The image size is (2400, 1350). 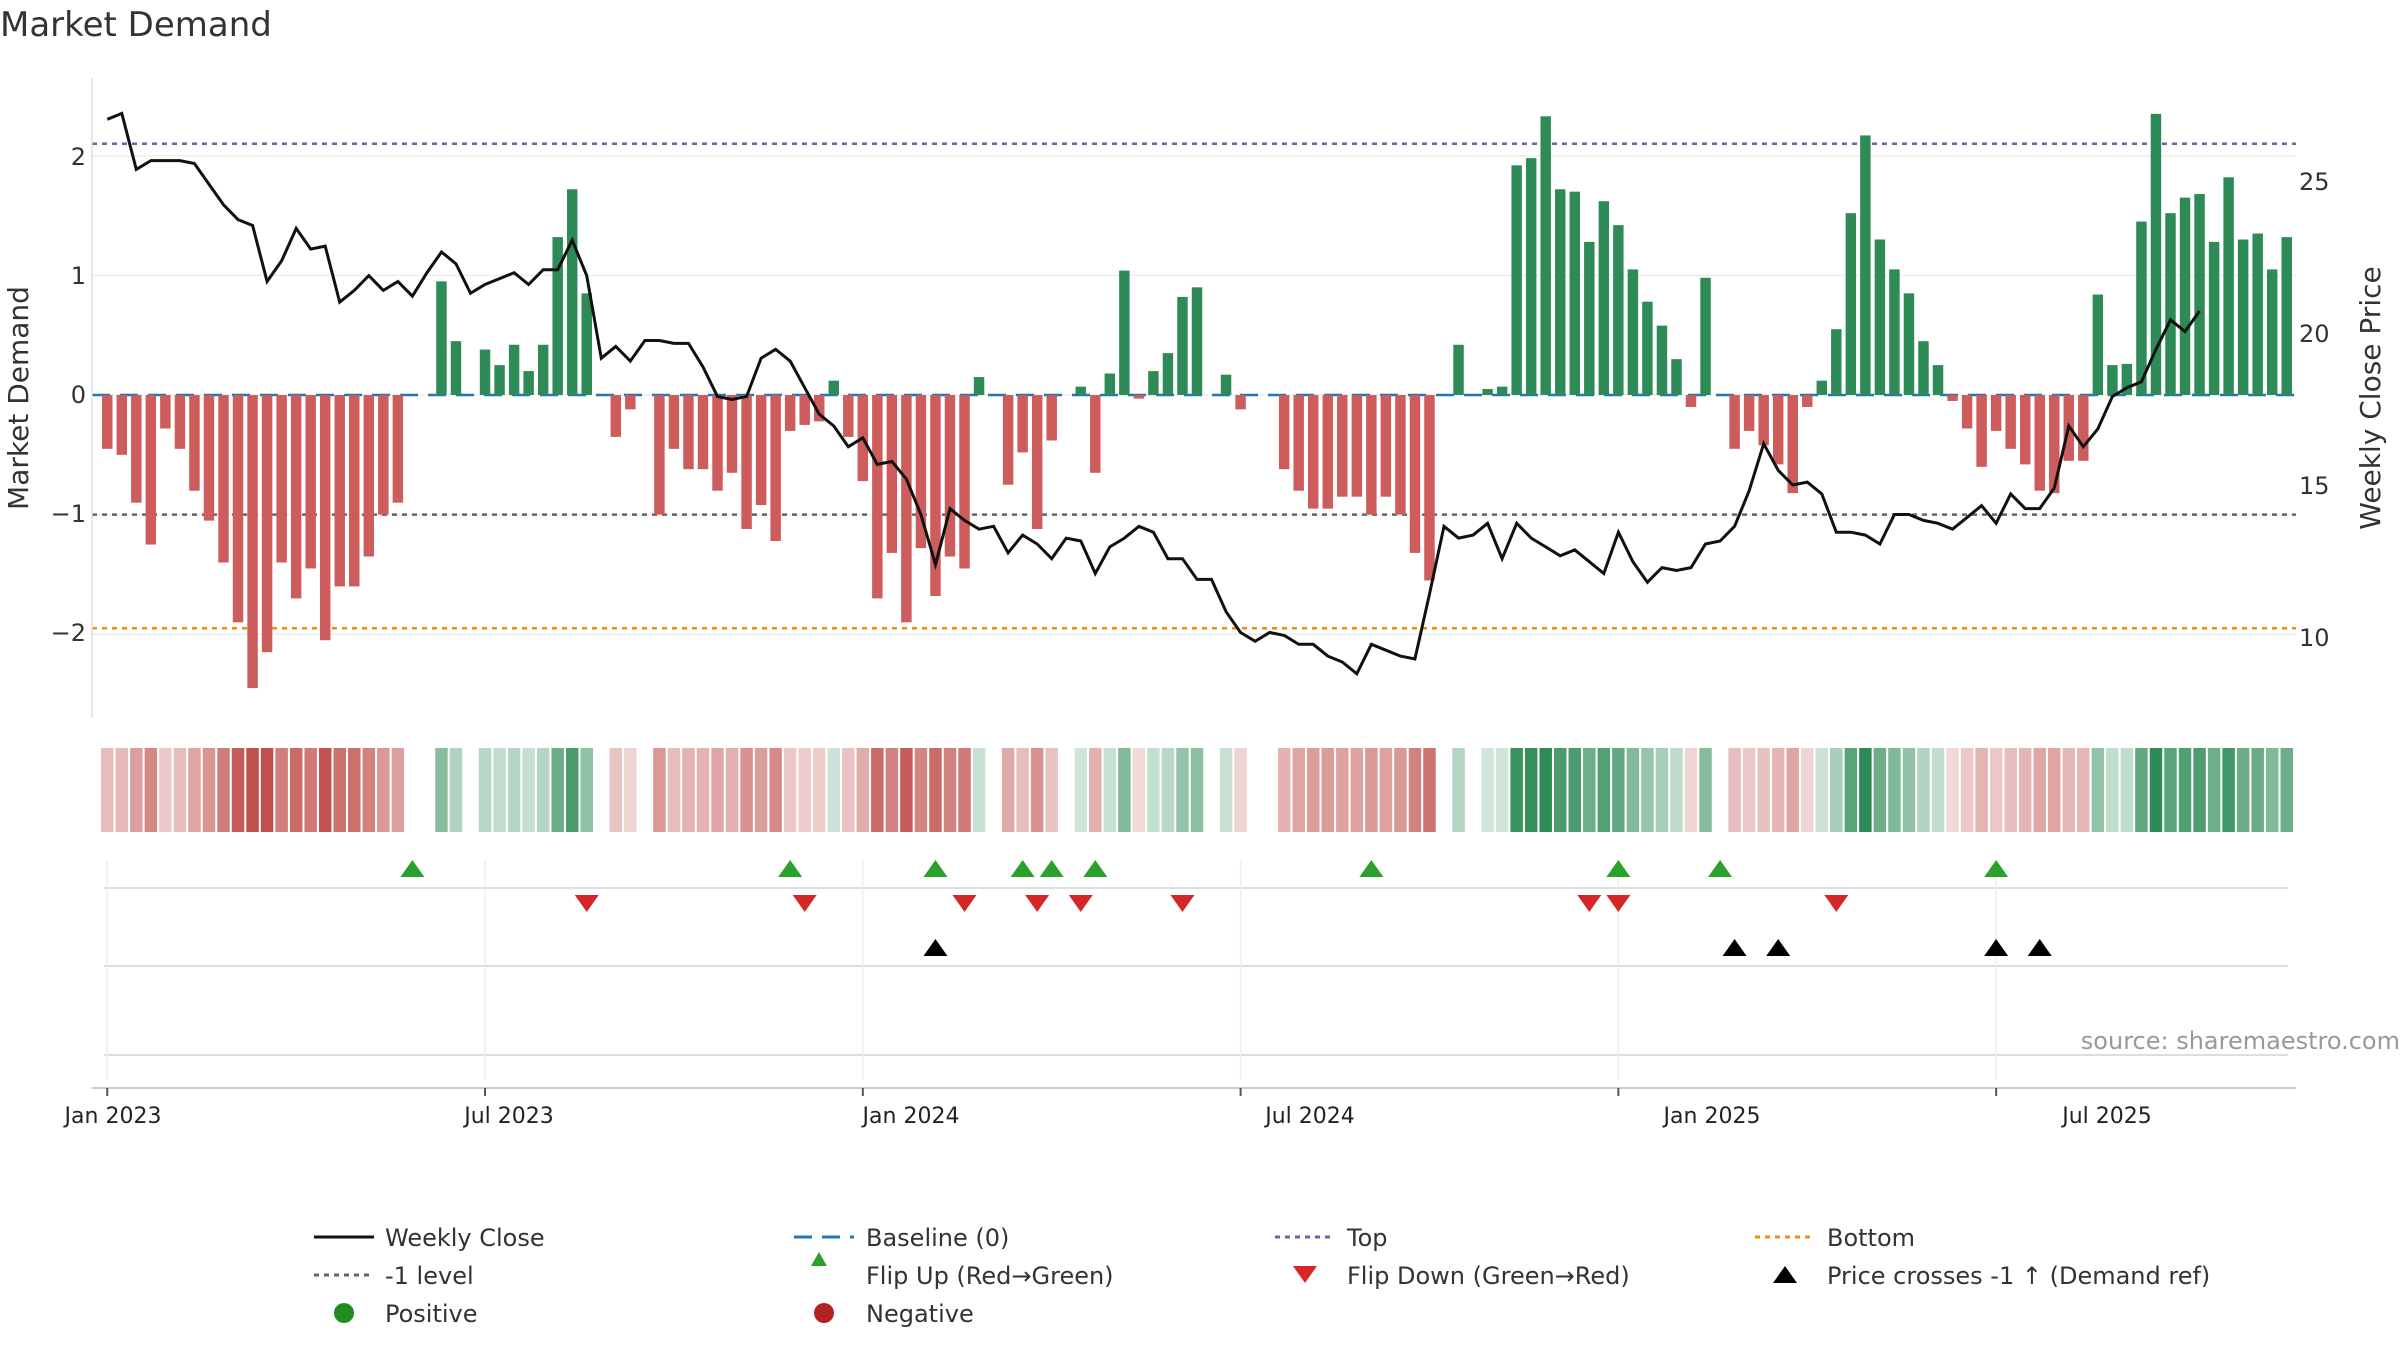 What do you see at coordinates (1196, 970) in the screenshot?
I see `event-marker-rows` at bounding box center [1196, 970].